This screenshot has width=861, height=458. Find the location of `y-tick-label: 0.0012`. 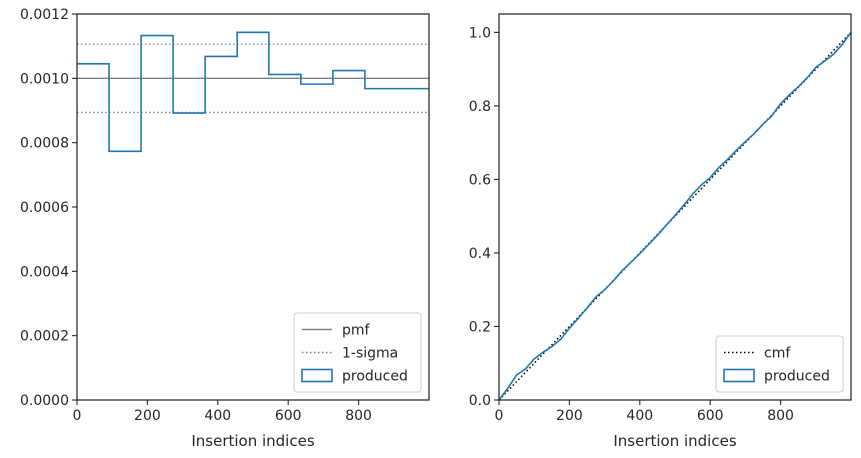

y-tick-label: 0.0012 is located at coordinates (44, 15).